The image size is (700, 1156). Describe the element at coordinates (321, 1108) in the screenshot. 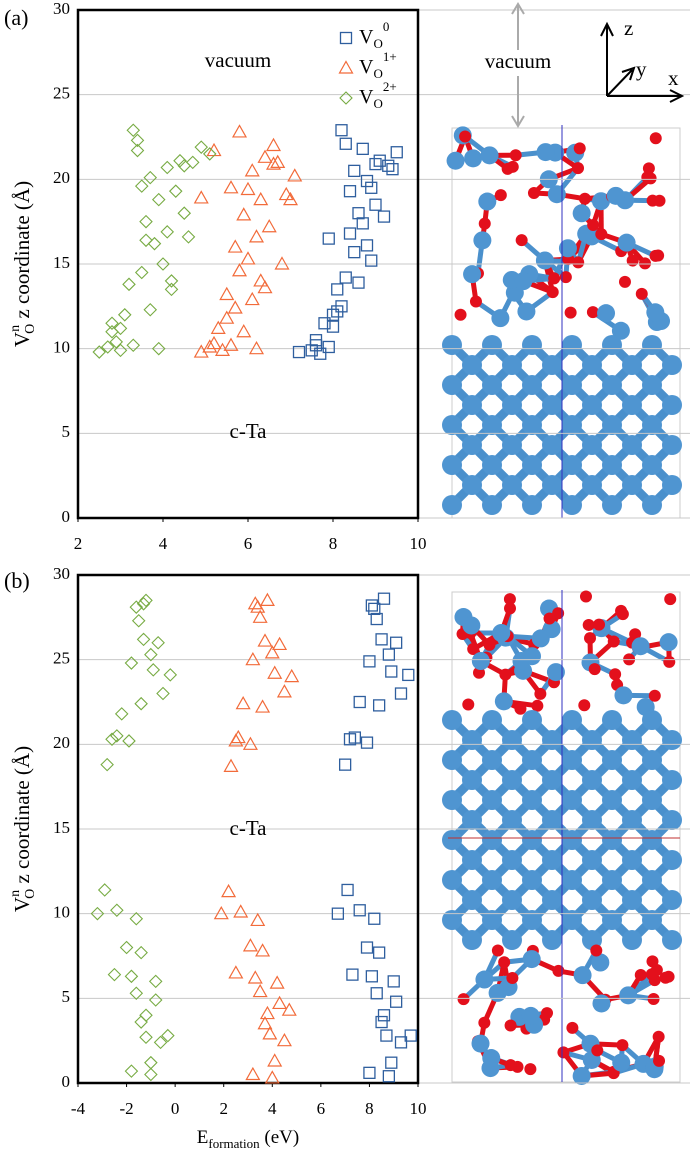

I see `x-tick-label: 6` at that location.